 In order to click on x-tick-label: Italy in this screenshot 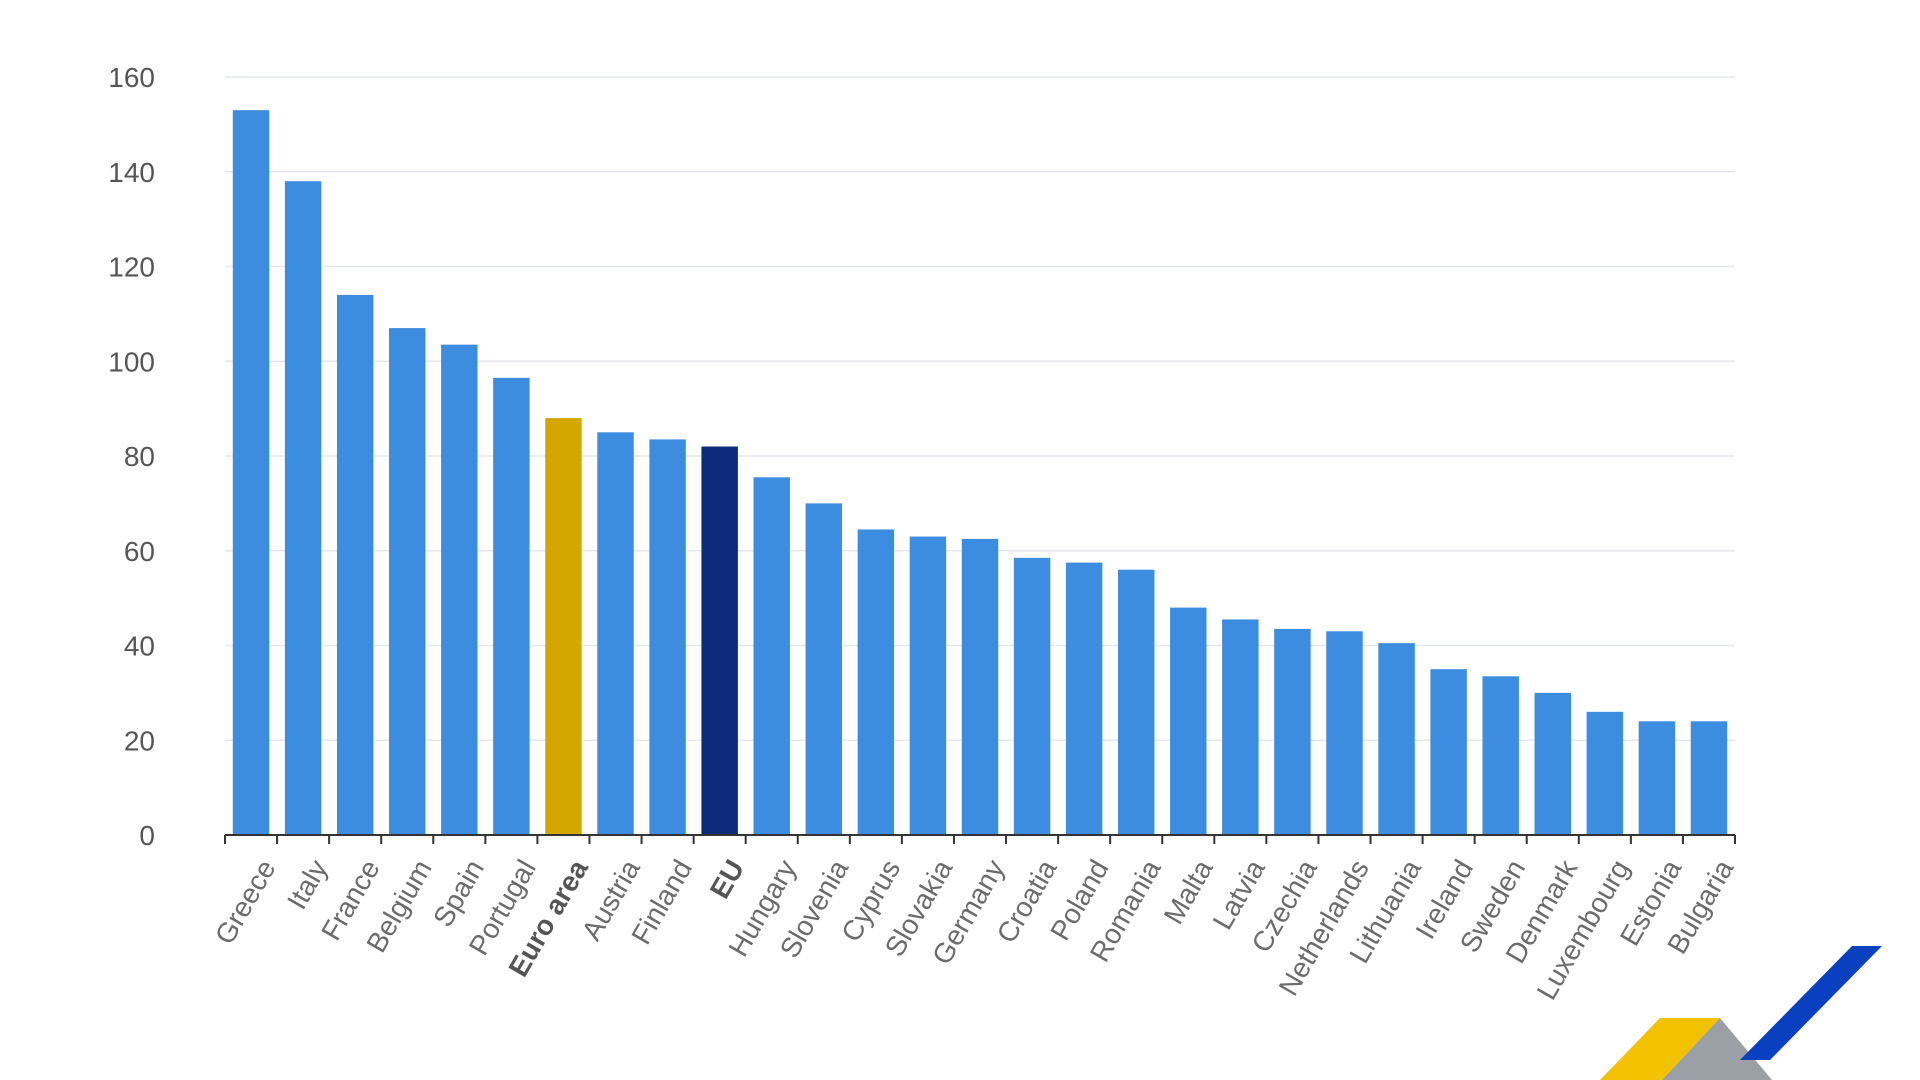, I will do `click(307, 885)`.